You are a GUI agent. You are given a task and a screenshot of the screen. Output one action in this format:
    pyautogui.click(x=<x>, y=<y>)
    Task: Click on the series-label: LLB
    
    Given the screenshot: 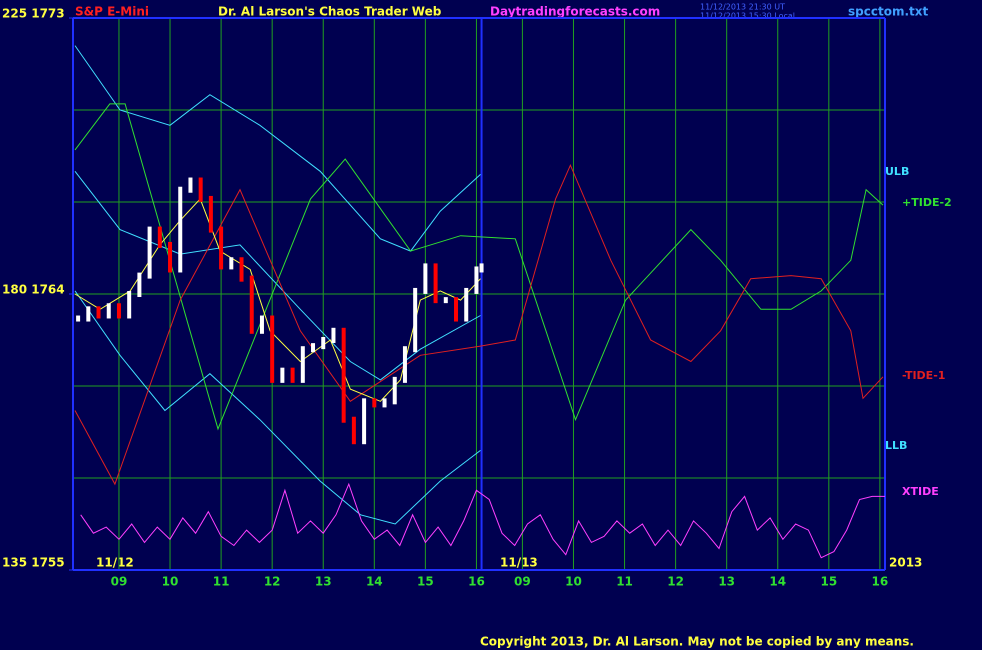 What is the action you would take?
    pyautogui.click(x=896, y=445)
    